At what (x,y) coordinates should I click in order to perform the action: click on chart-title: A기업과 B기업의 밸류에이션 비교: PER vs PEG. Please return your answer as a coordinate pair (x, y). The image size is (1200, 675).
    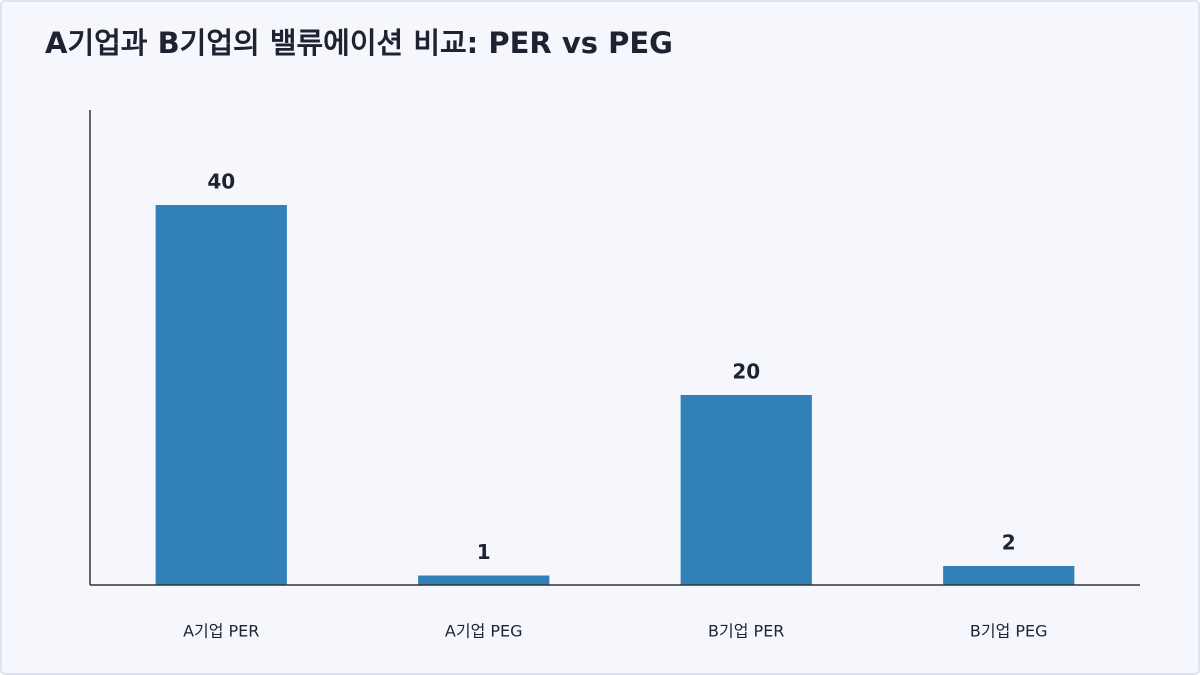
    Looking at the image, I should click on (359, 43).